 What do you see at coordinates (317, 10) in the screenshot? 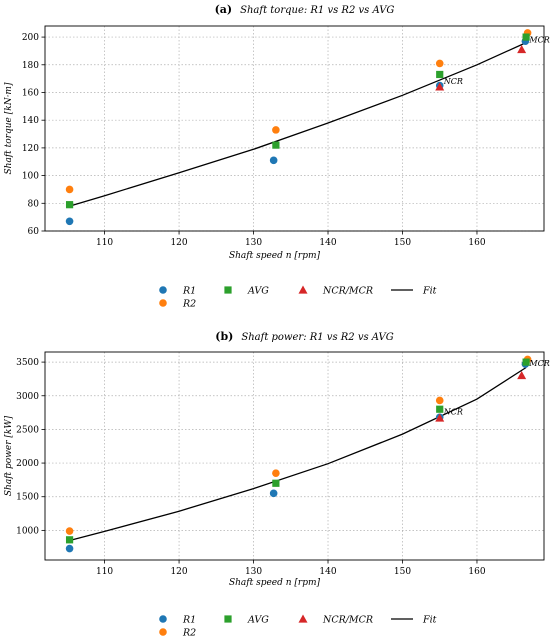
I see `chart-title: Shaft torque: R1 vs R2 vs AVG` at bounding box center [317, 10].